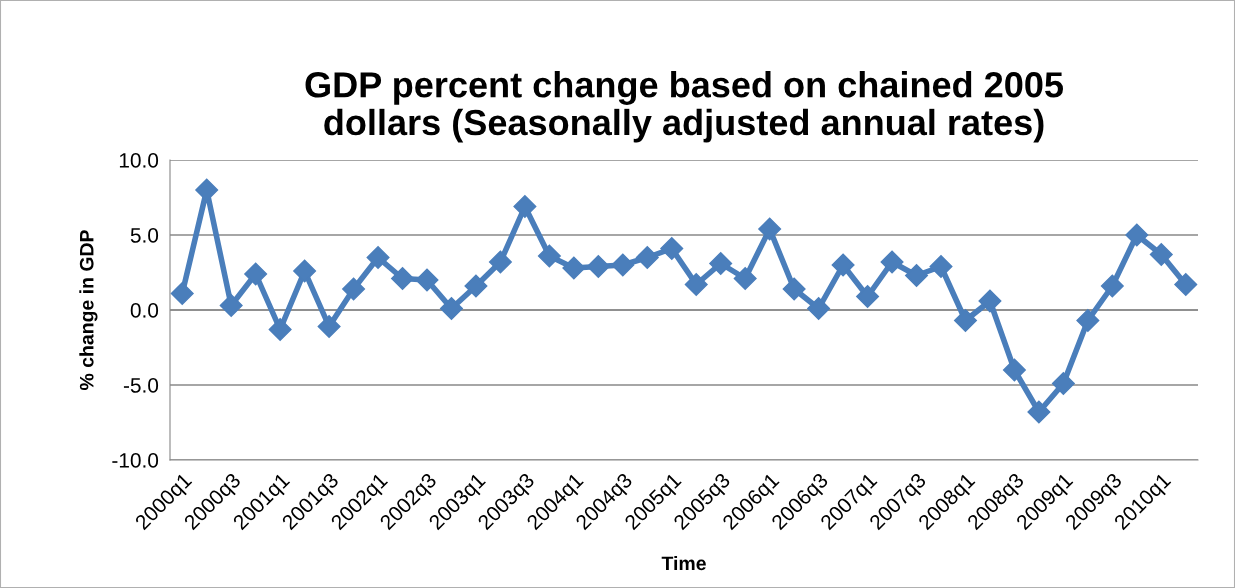  What do you see at coordinates (88, 310) in the screenshot?
I see `y-axis-title: % change in GDP` at bounding box center [88, 310].